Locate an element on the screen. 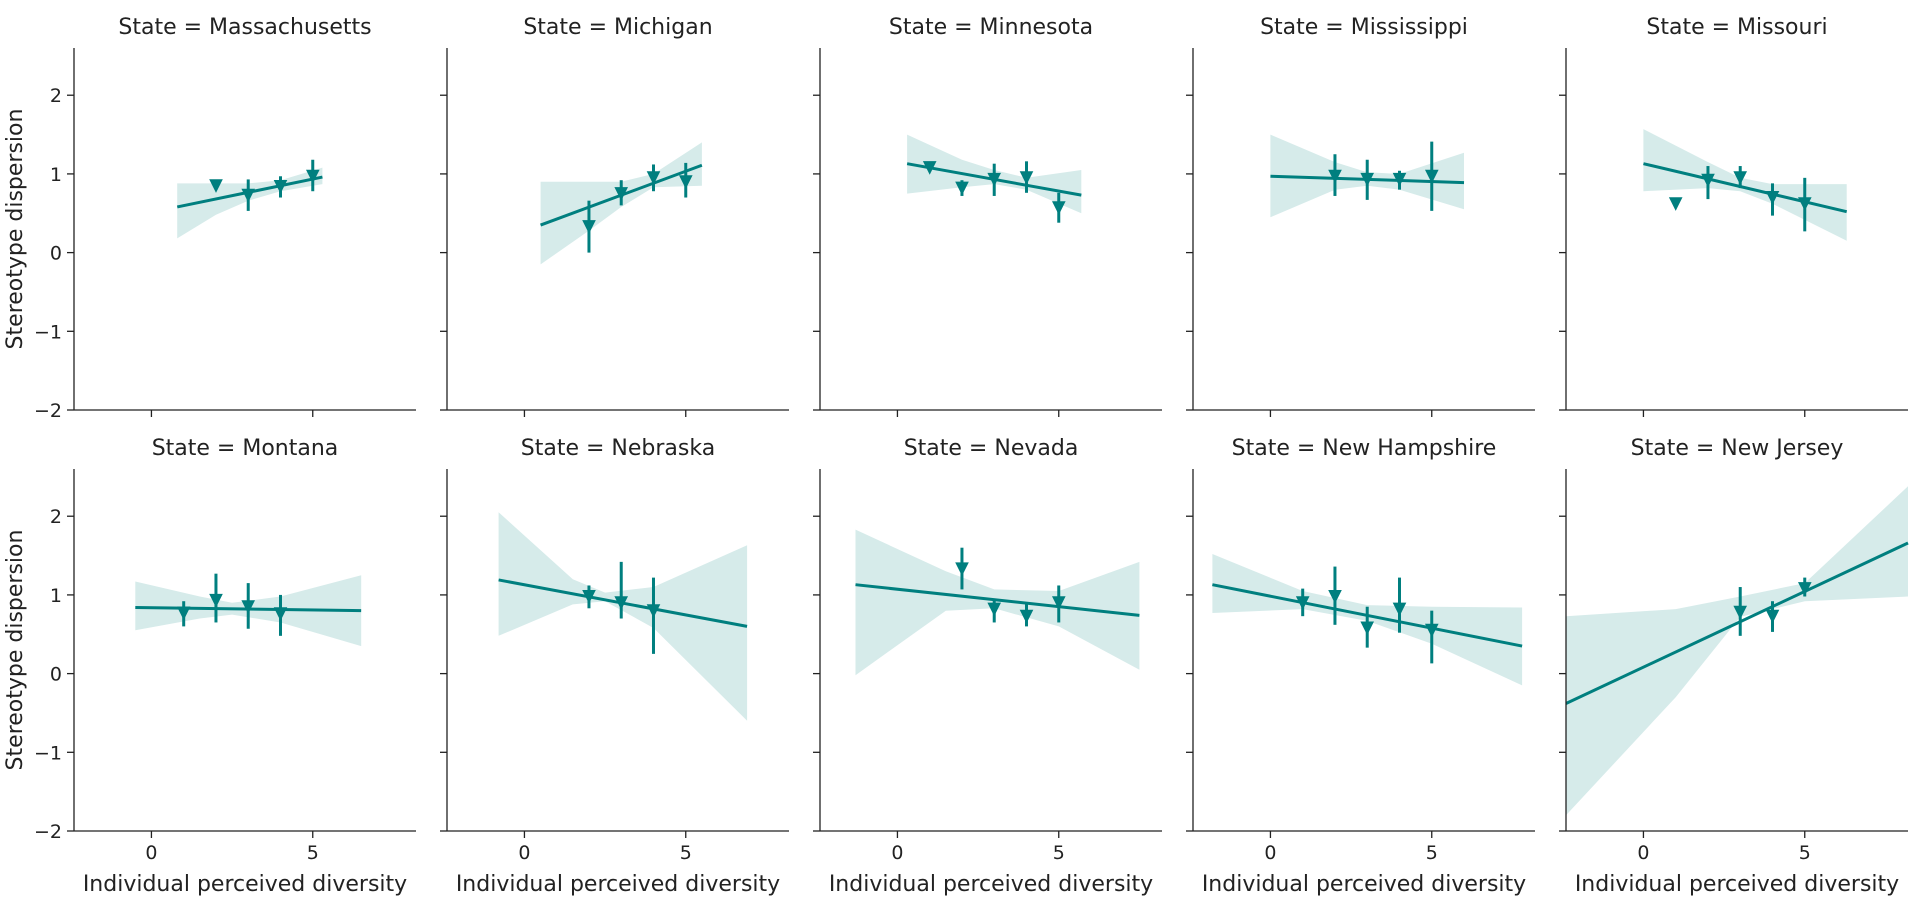  facet-panel: State = Missouri is located at coordinates (1733, 216).